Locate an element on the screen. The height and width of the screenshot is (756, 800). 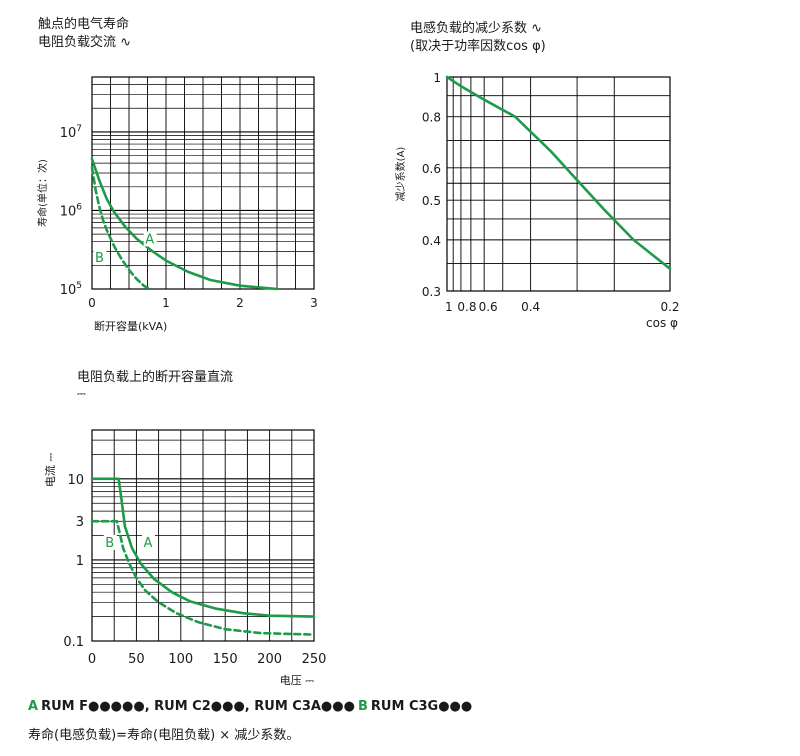
y-tick-label: 0.8 is located at coordinates (431, 118).